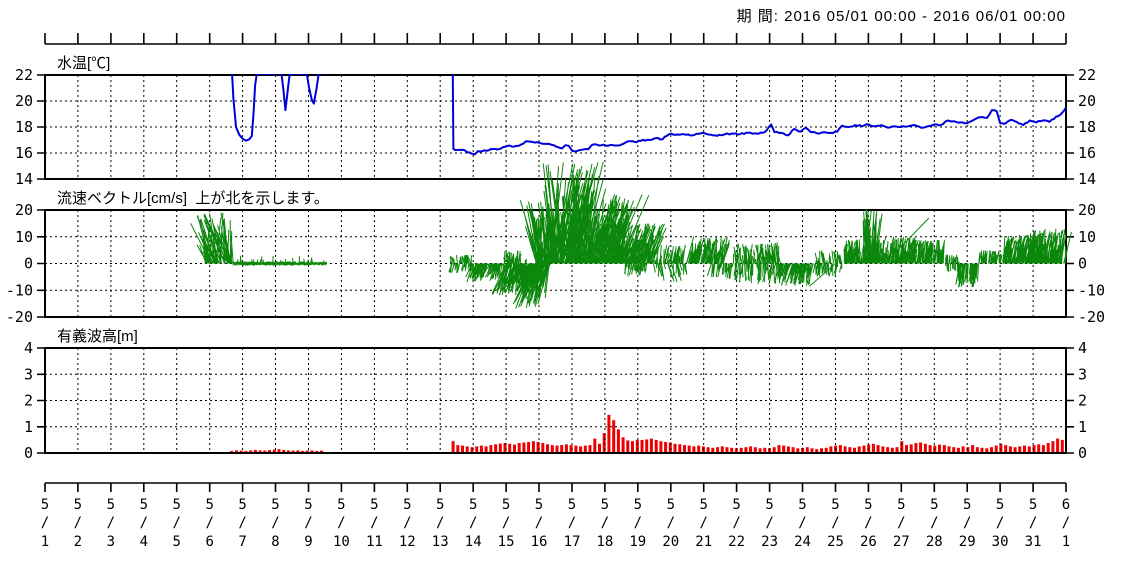 The image size is (1134, 567). Describe the element at coordinates (901, 542) in the screenshot. I see `x-tick-day: 27` at that location.